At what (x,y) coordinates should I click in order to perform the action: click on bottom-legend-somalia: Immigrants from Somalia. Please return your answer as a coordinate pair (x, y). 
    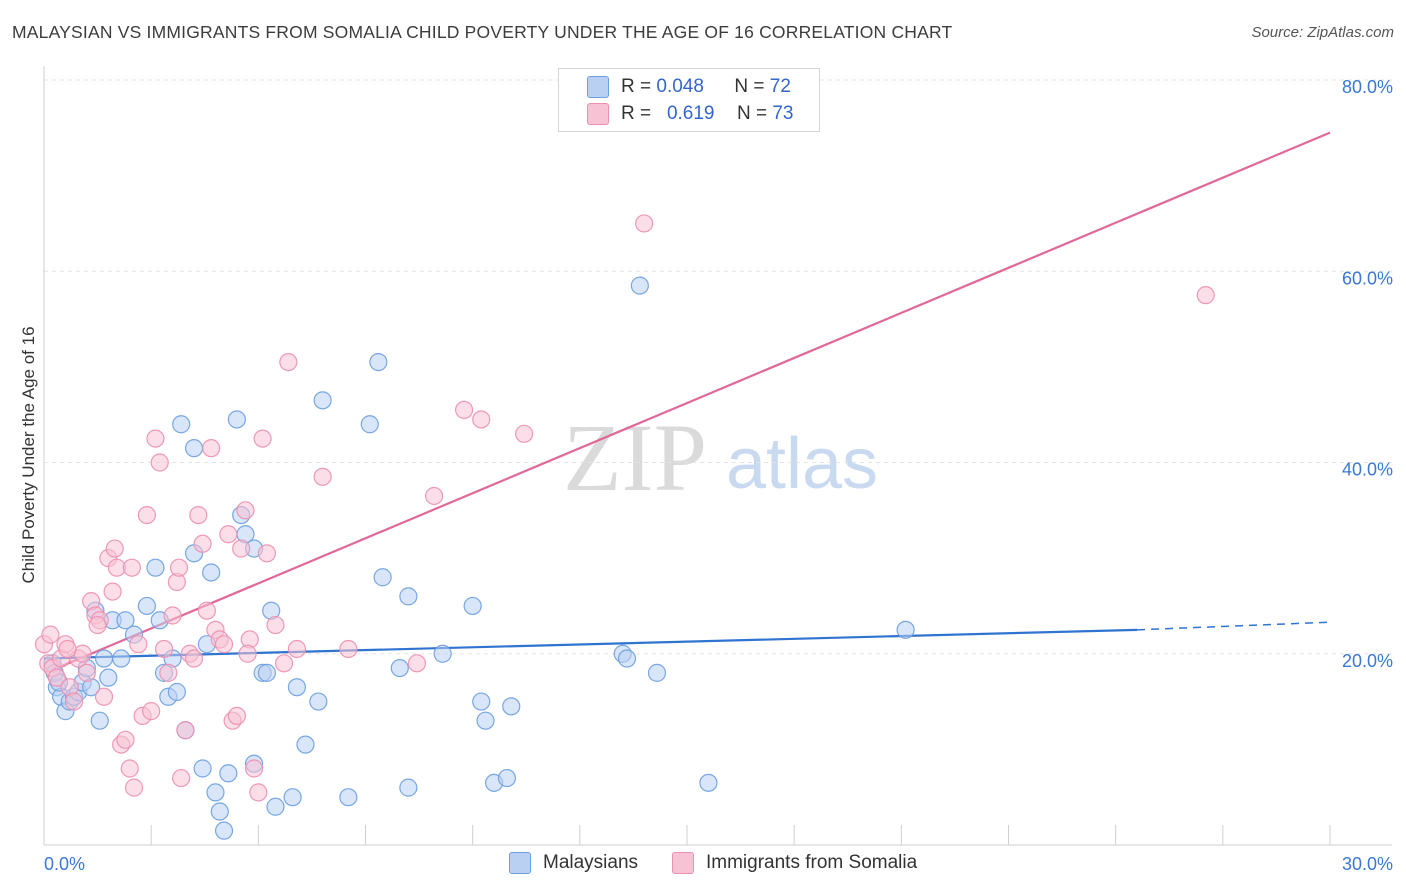
    Looking at the image, I should click on (794, 863).